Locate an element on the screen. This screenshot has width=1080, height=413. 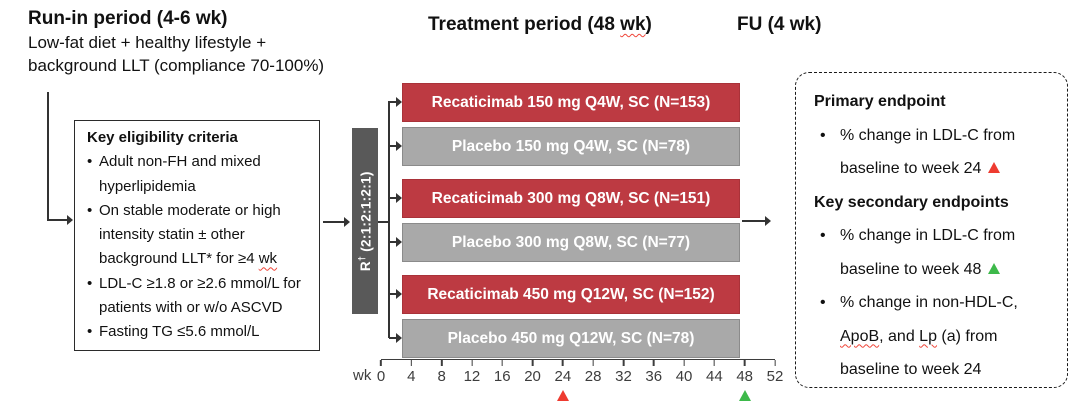
eligibility-title: Key eligibility criteria is located at coordinates (162, 137).